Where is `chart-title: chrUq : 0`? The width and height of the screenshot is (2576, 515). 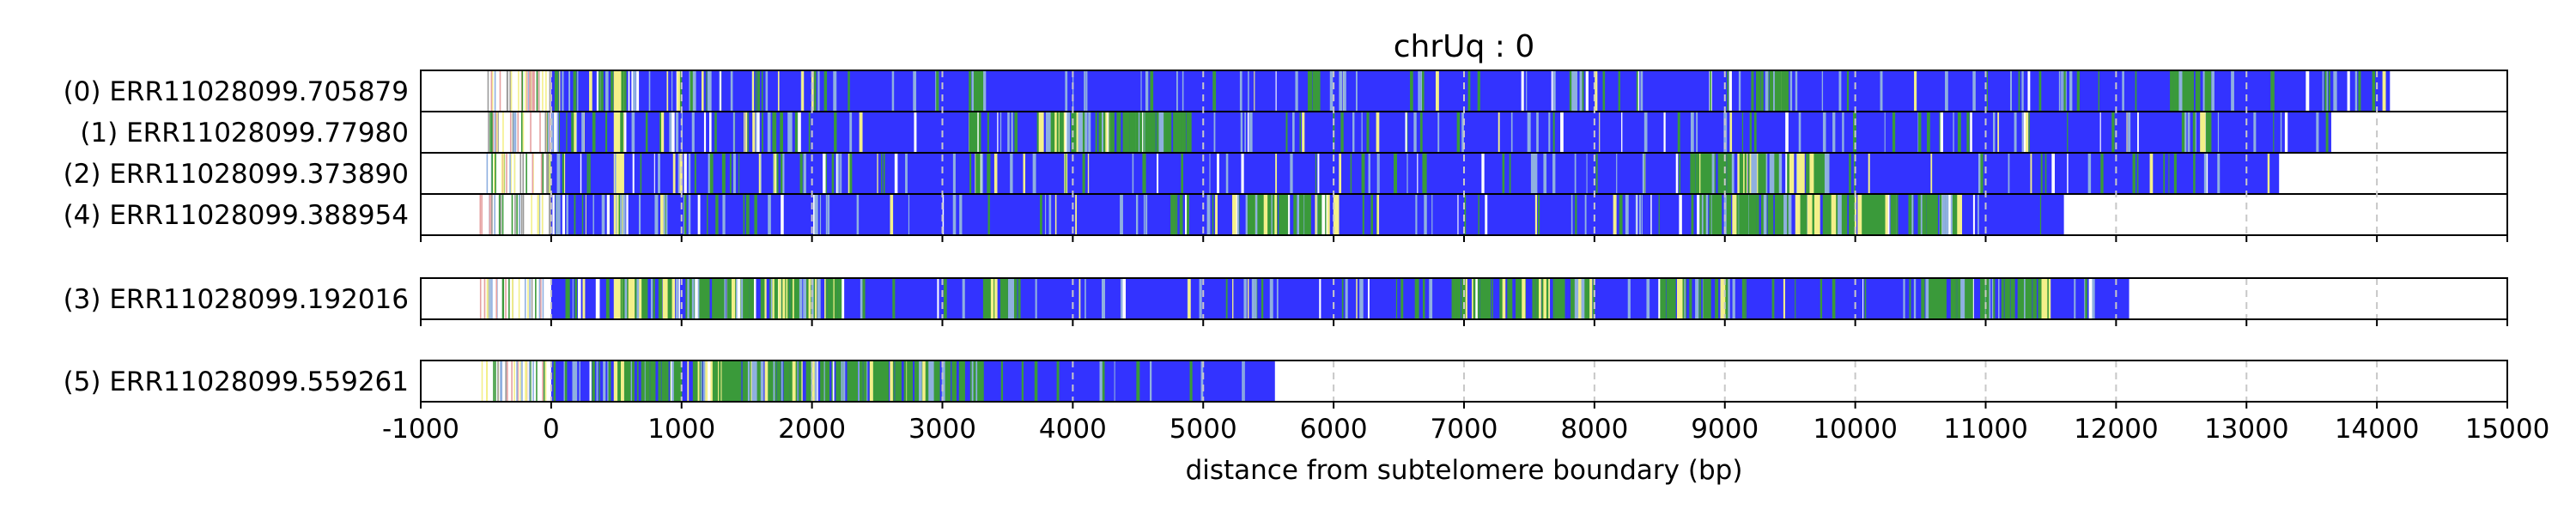
chart-title: chrUq : 0 is located at coordinates (1464, 46).